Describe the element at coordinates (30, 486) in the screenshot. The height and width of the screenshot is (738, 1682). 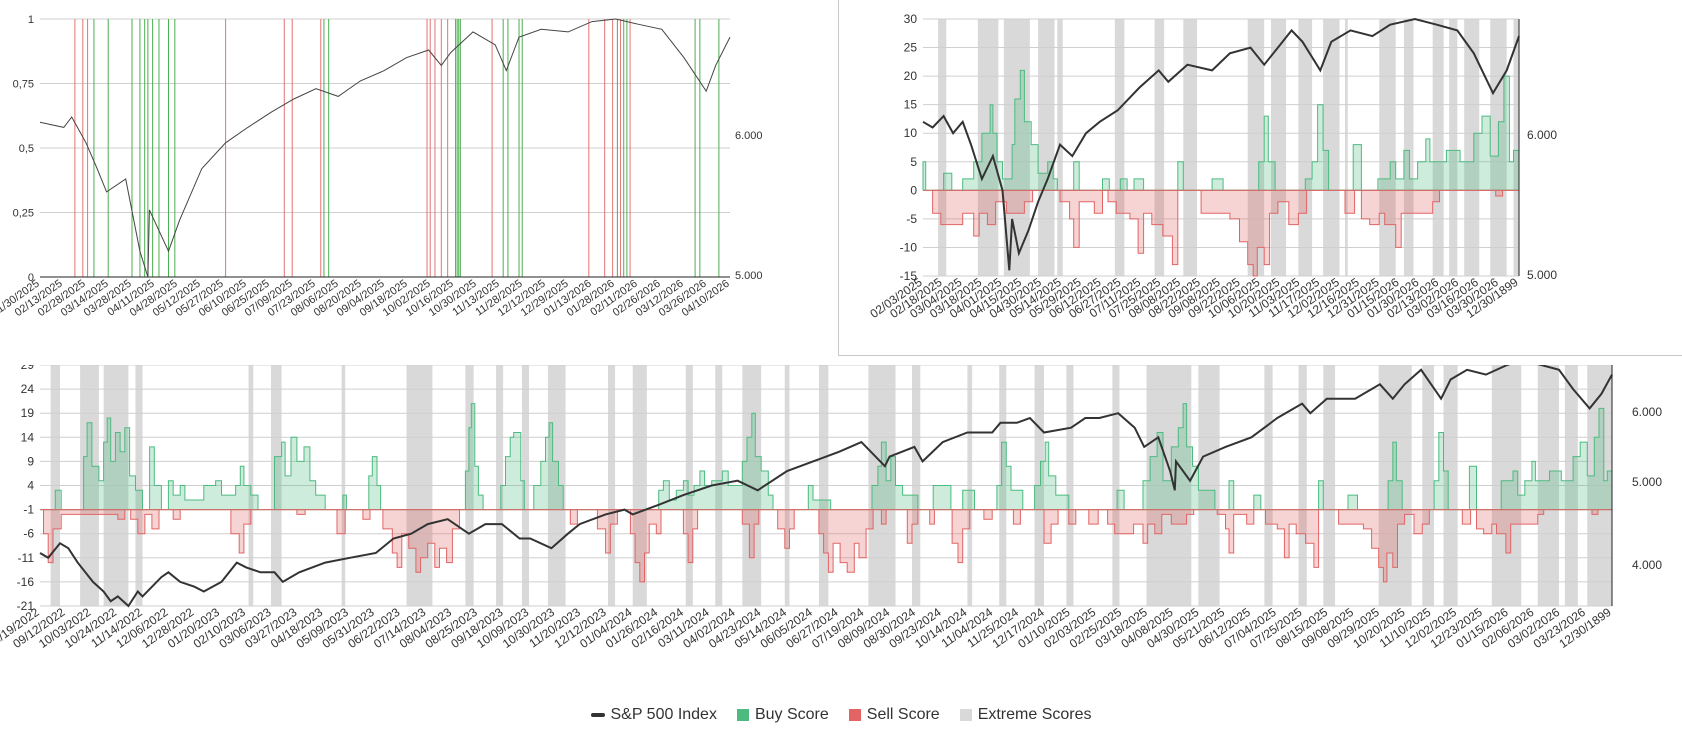
I see `y-tick-label: 4` at that location.